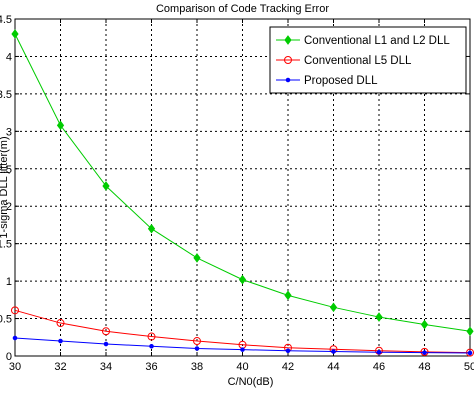  What do you see at coordinates (469, 367) in the screenshot?
I see `x-tick-label: 50` at bounding box center [469, 367].